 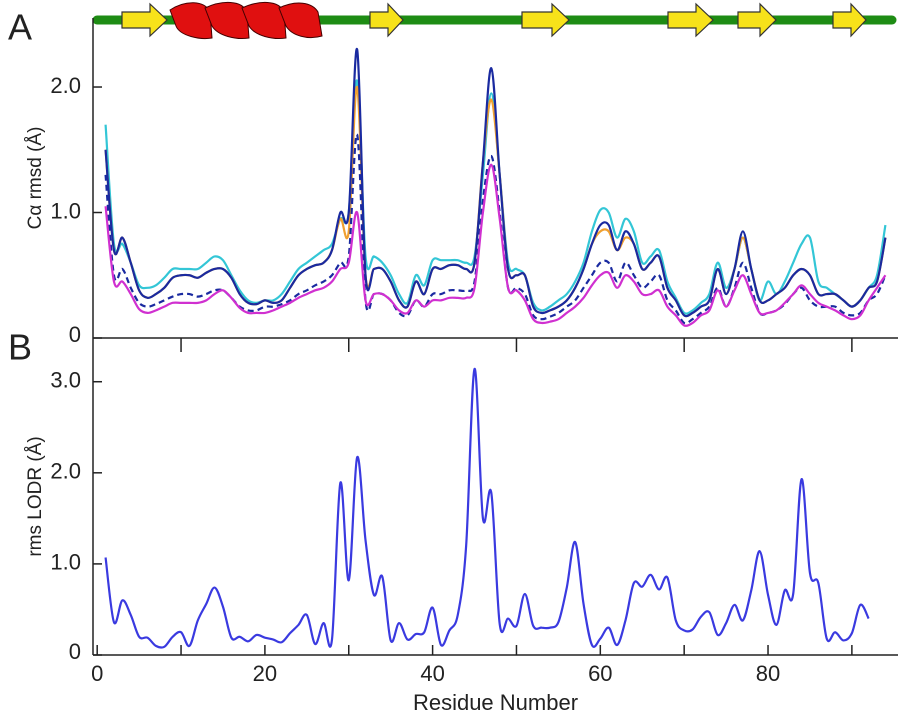 I want to click on helix, so click(x=246, y=20).